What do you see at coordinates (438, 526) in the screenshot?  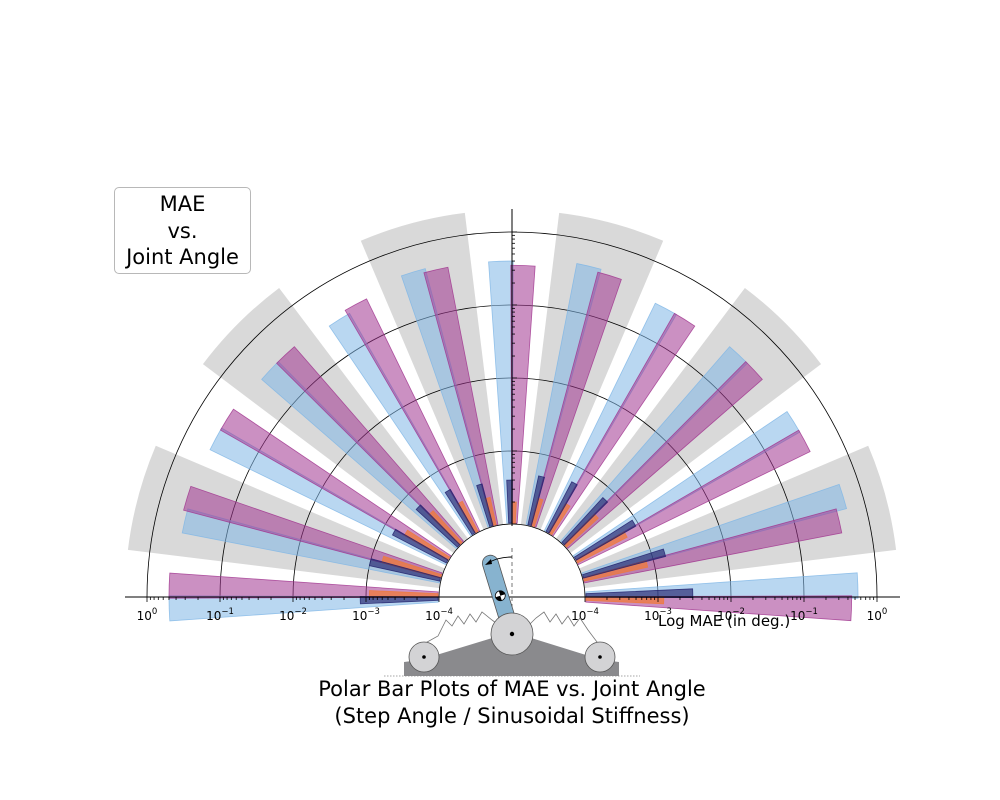 I see `bar-series0-angle9` at bounding box center [438, 526].